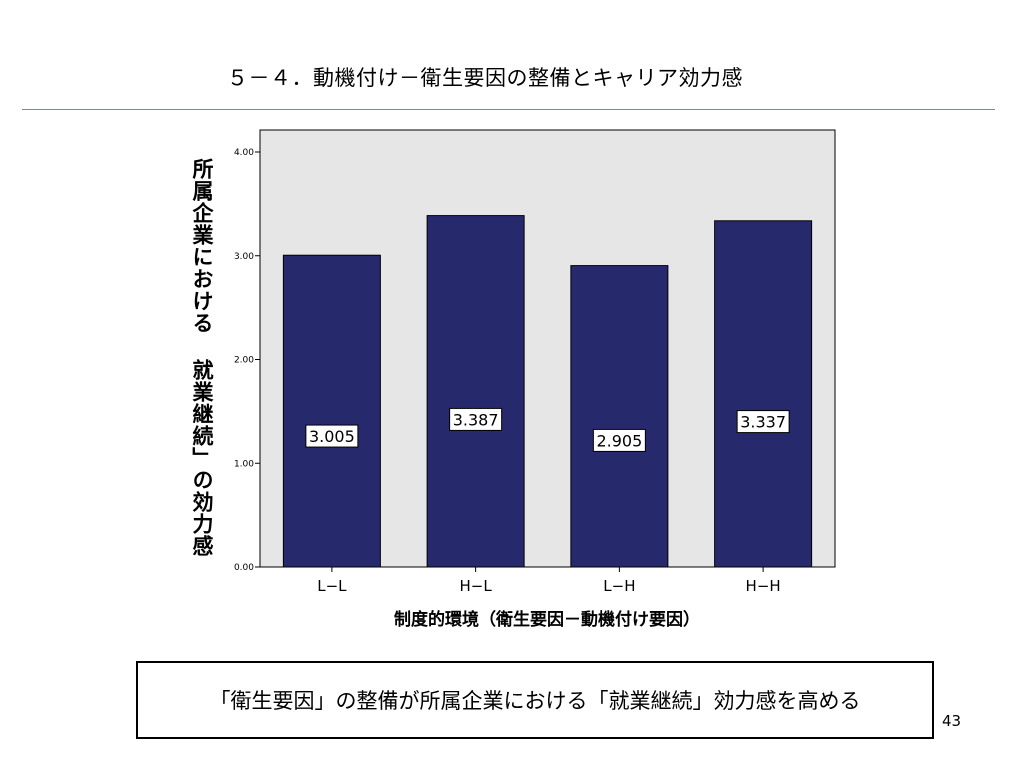 This screenshot has height=768, width=1024. Describe the element at coordinates (244, 257) in the screenshot. I see `y-tick-label: 3.00` at that location.